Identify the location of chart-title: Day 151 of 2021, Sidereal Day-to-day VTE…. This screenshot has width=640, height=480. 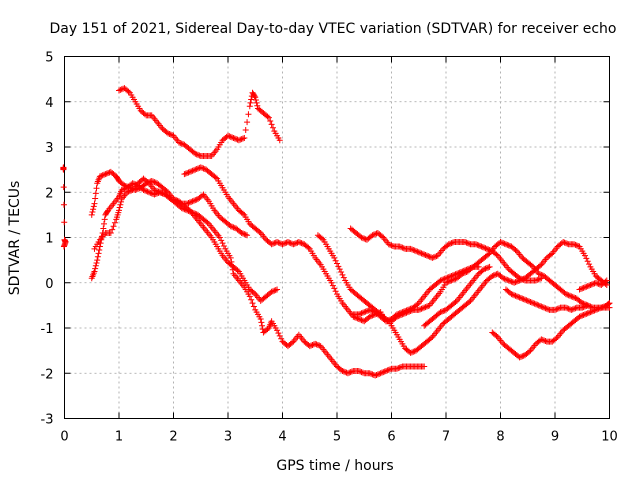
(333, 29).